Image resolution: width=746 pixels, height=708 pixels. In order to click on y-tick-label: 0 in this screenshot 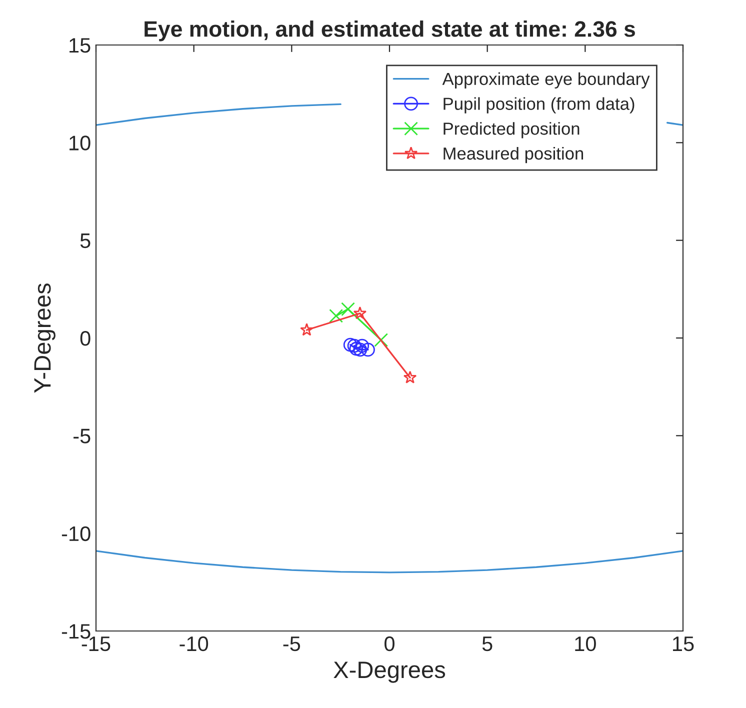, I will do `click(85, 338)`.